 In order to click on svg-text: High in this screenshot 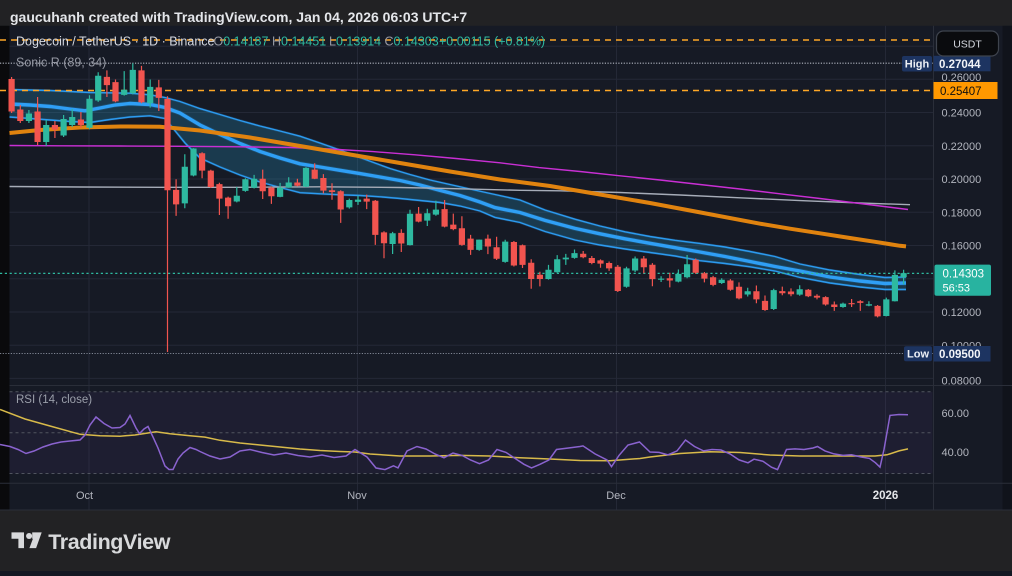, I will do `click(917, 65)`.